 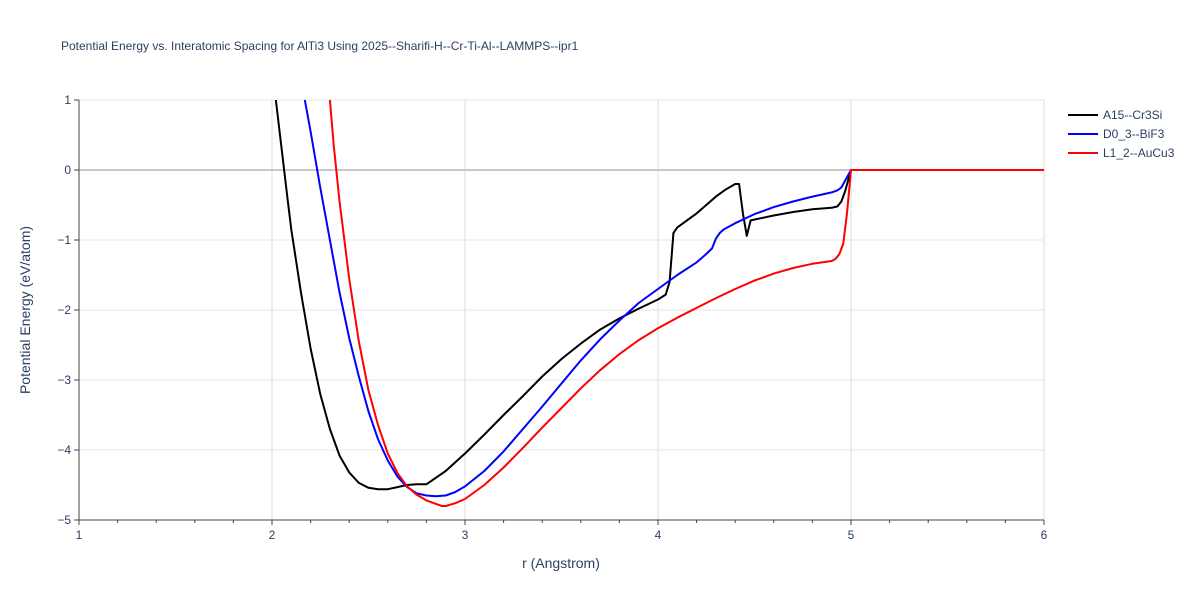 What do you see at coordinates (1134, 134) in the screenshot?
I see `legend-label: D0_3--BiF3` at bounding box center [1134, 134].